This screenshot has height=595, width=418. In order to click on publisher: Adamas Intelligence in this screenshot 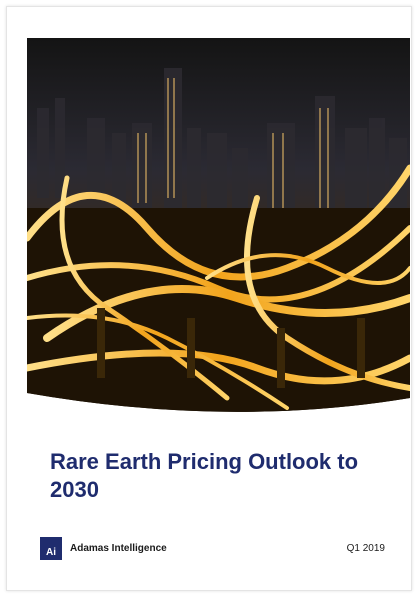, I will do `click(118, 548)`.